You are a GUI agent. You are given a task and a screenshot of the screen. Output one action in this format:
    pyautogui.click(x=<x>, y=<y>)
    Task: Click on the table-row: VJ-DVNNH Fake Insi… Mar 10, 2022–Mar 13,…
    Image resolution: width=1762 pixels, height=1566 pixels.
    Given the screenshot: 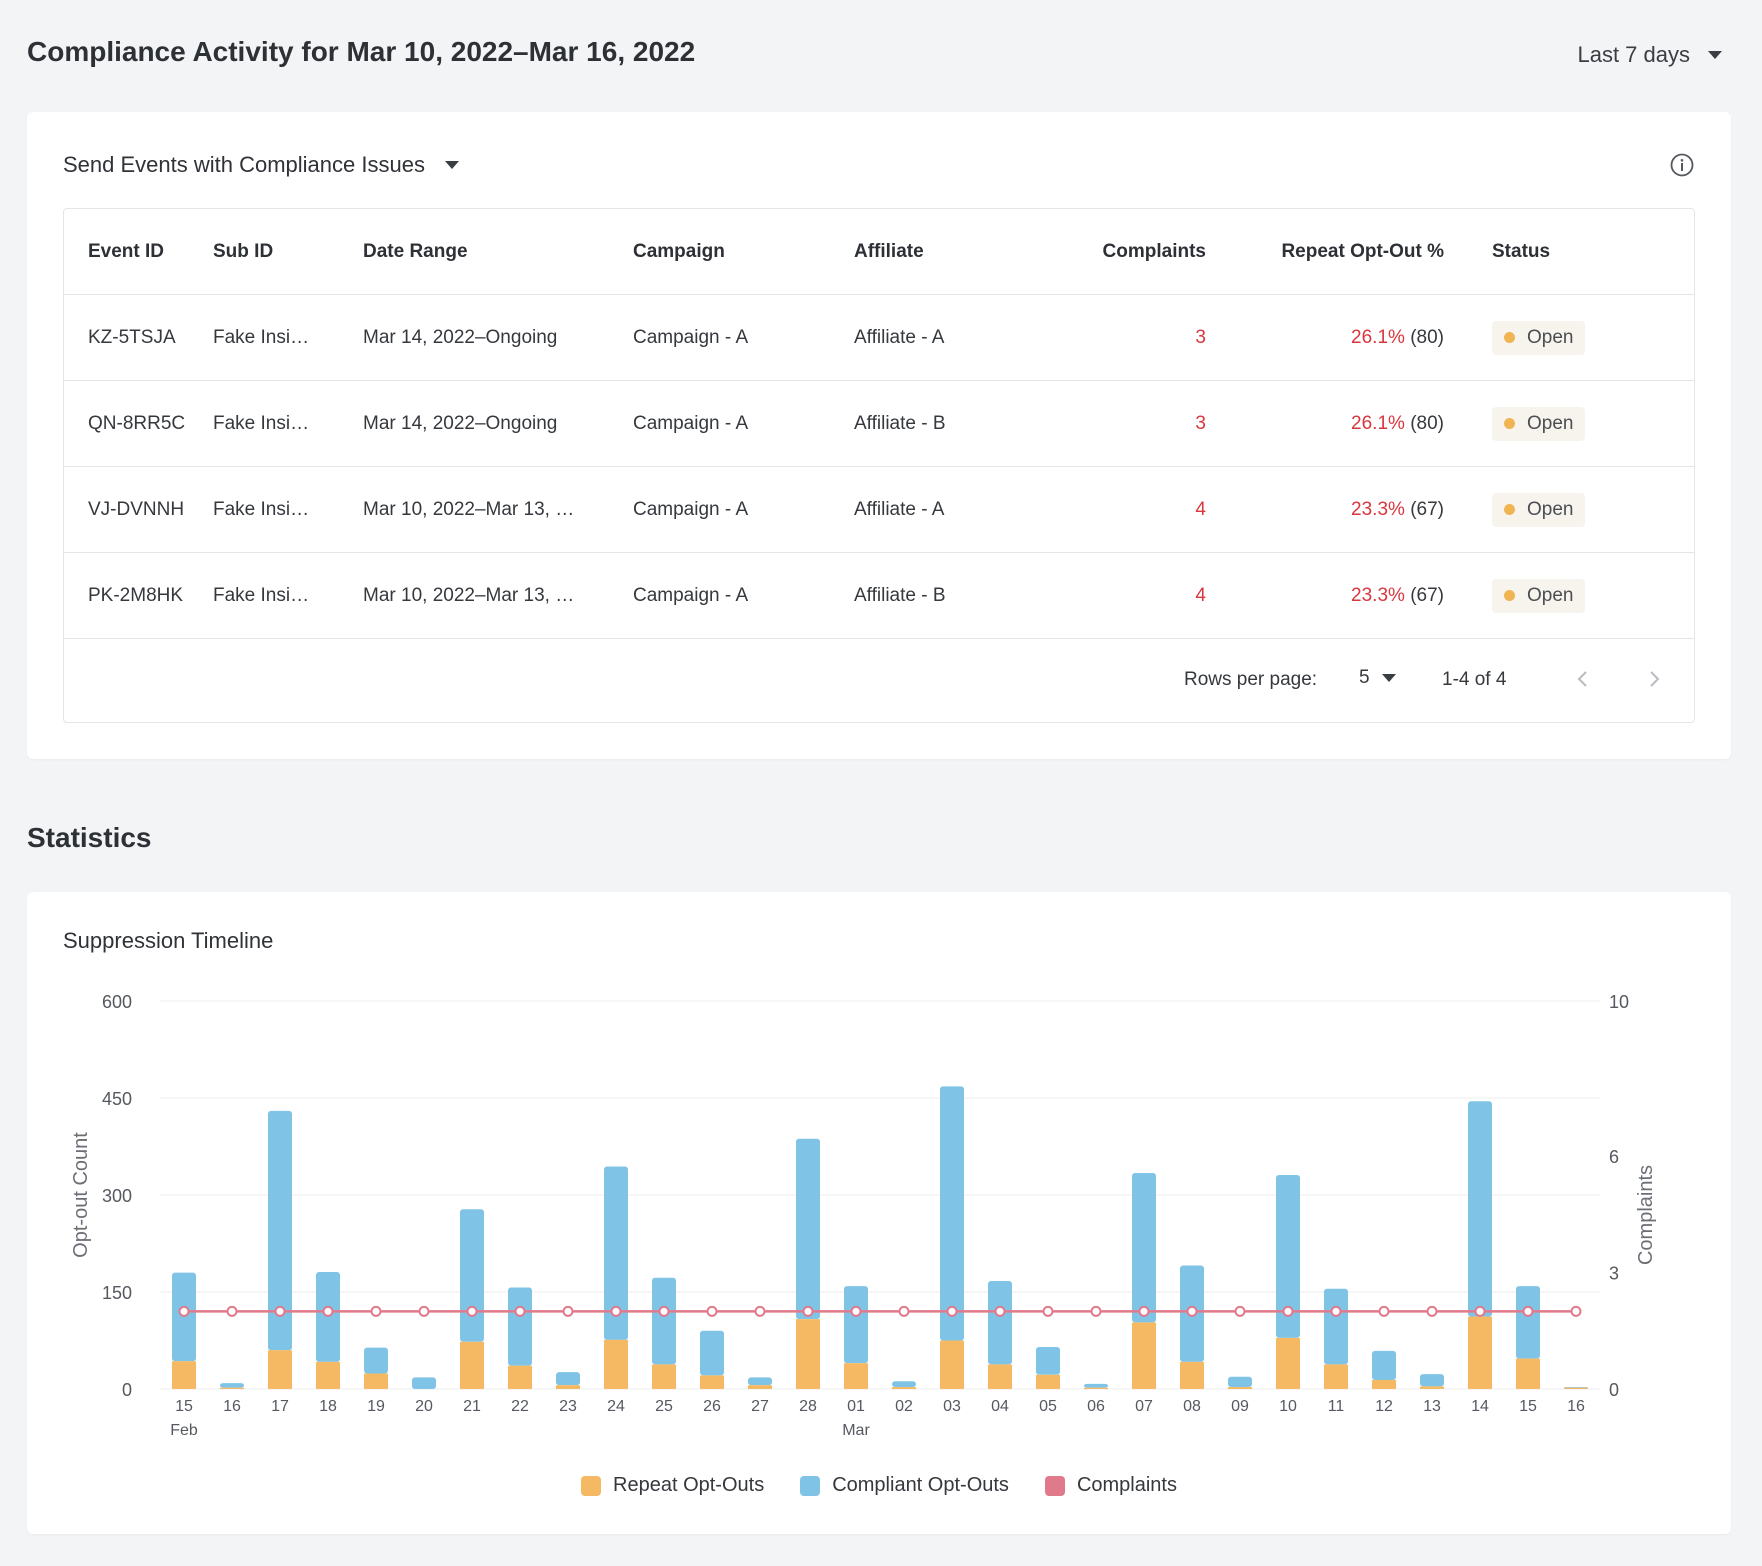 What is the action you would take?
    pyautogui.click(x=879, y=509)
    